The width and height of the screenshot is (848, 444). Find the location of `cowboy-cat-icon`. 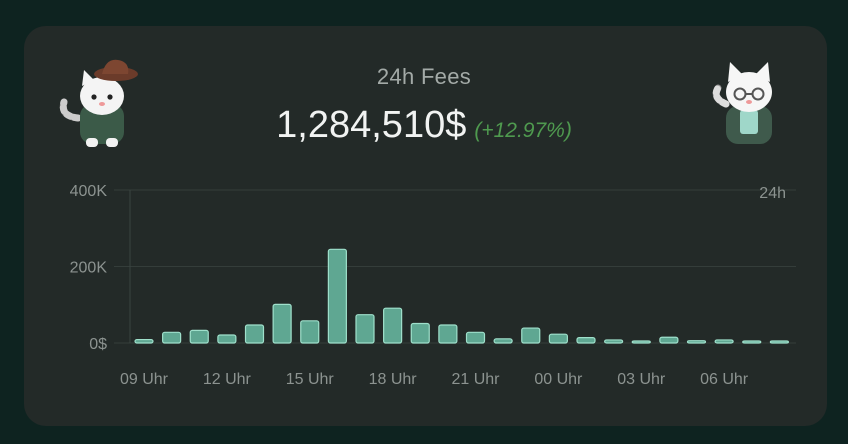

cowboy-cat-icon is located at coordinates (101, 106).